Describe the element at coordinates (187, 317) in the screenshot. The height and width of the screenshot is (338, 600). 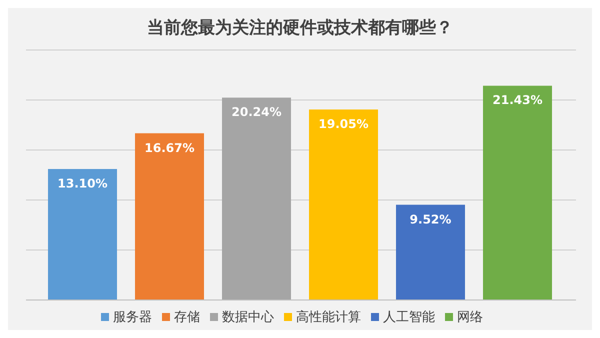
I see `legend-label: 存储` at that location.